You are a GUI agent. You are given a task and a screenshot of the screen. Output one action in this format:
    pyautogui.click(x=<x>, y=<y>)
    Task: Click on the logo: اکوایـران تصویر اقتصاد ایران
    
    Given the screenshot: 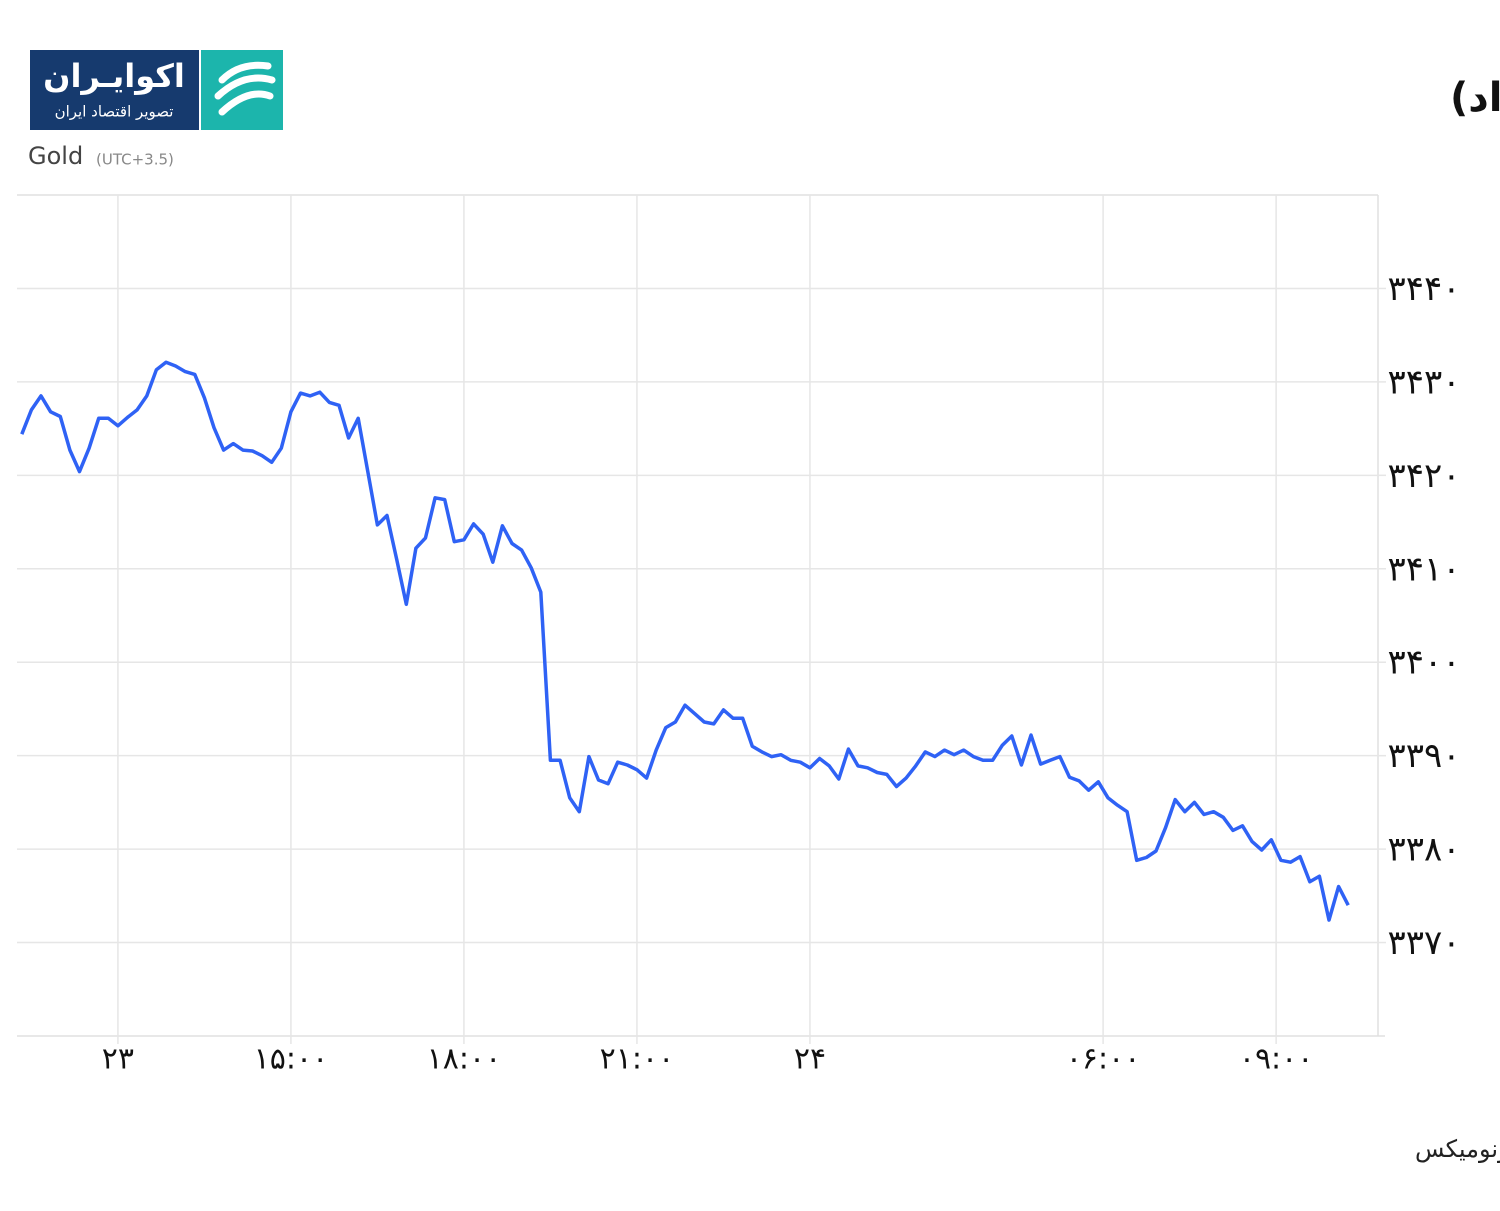 What is the action you would take?
    pyautogui.click(x=156, y=90)
    